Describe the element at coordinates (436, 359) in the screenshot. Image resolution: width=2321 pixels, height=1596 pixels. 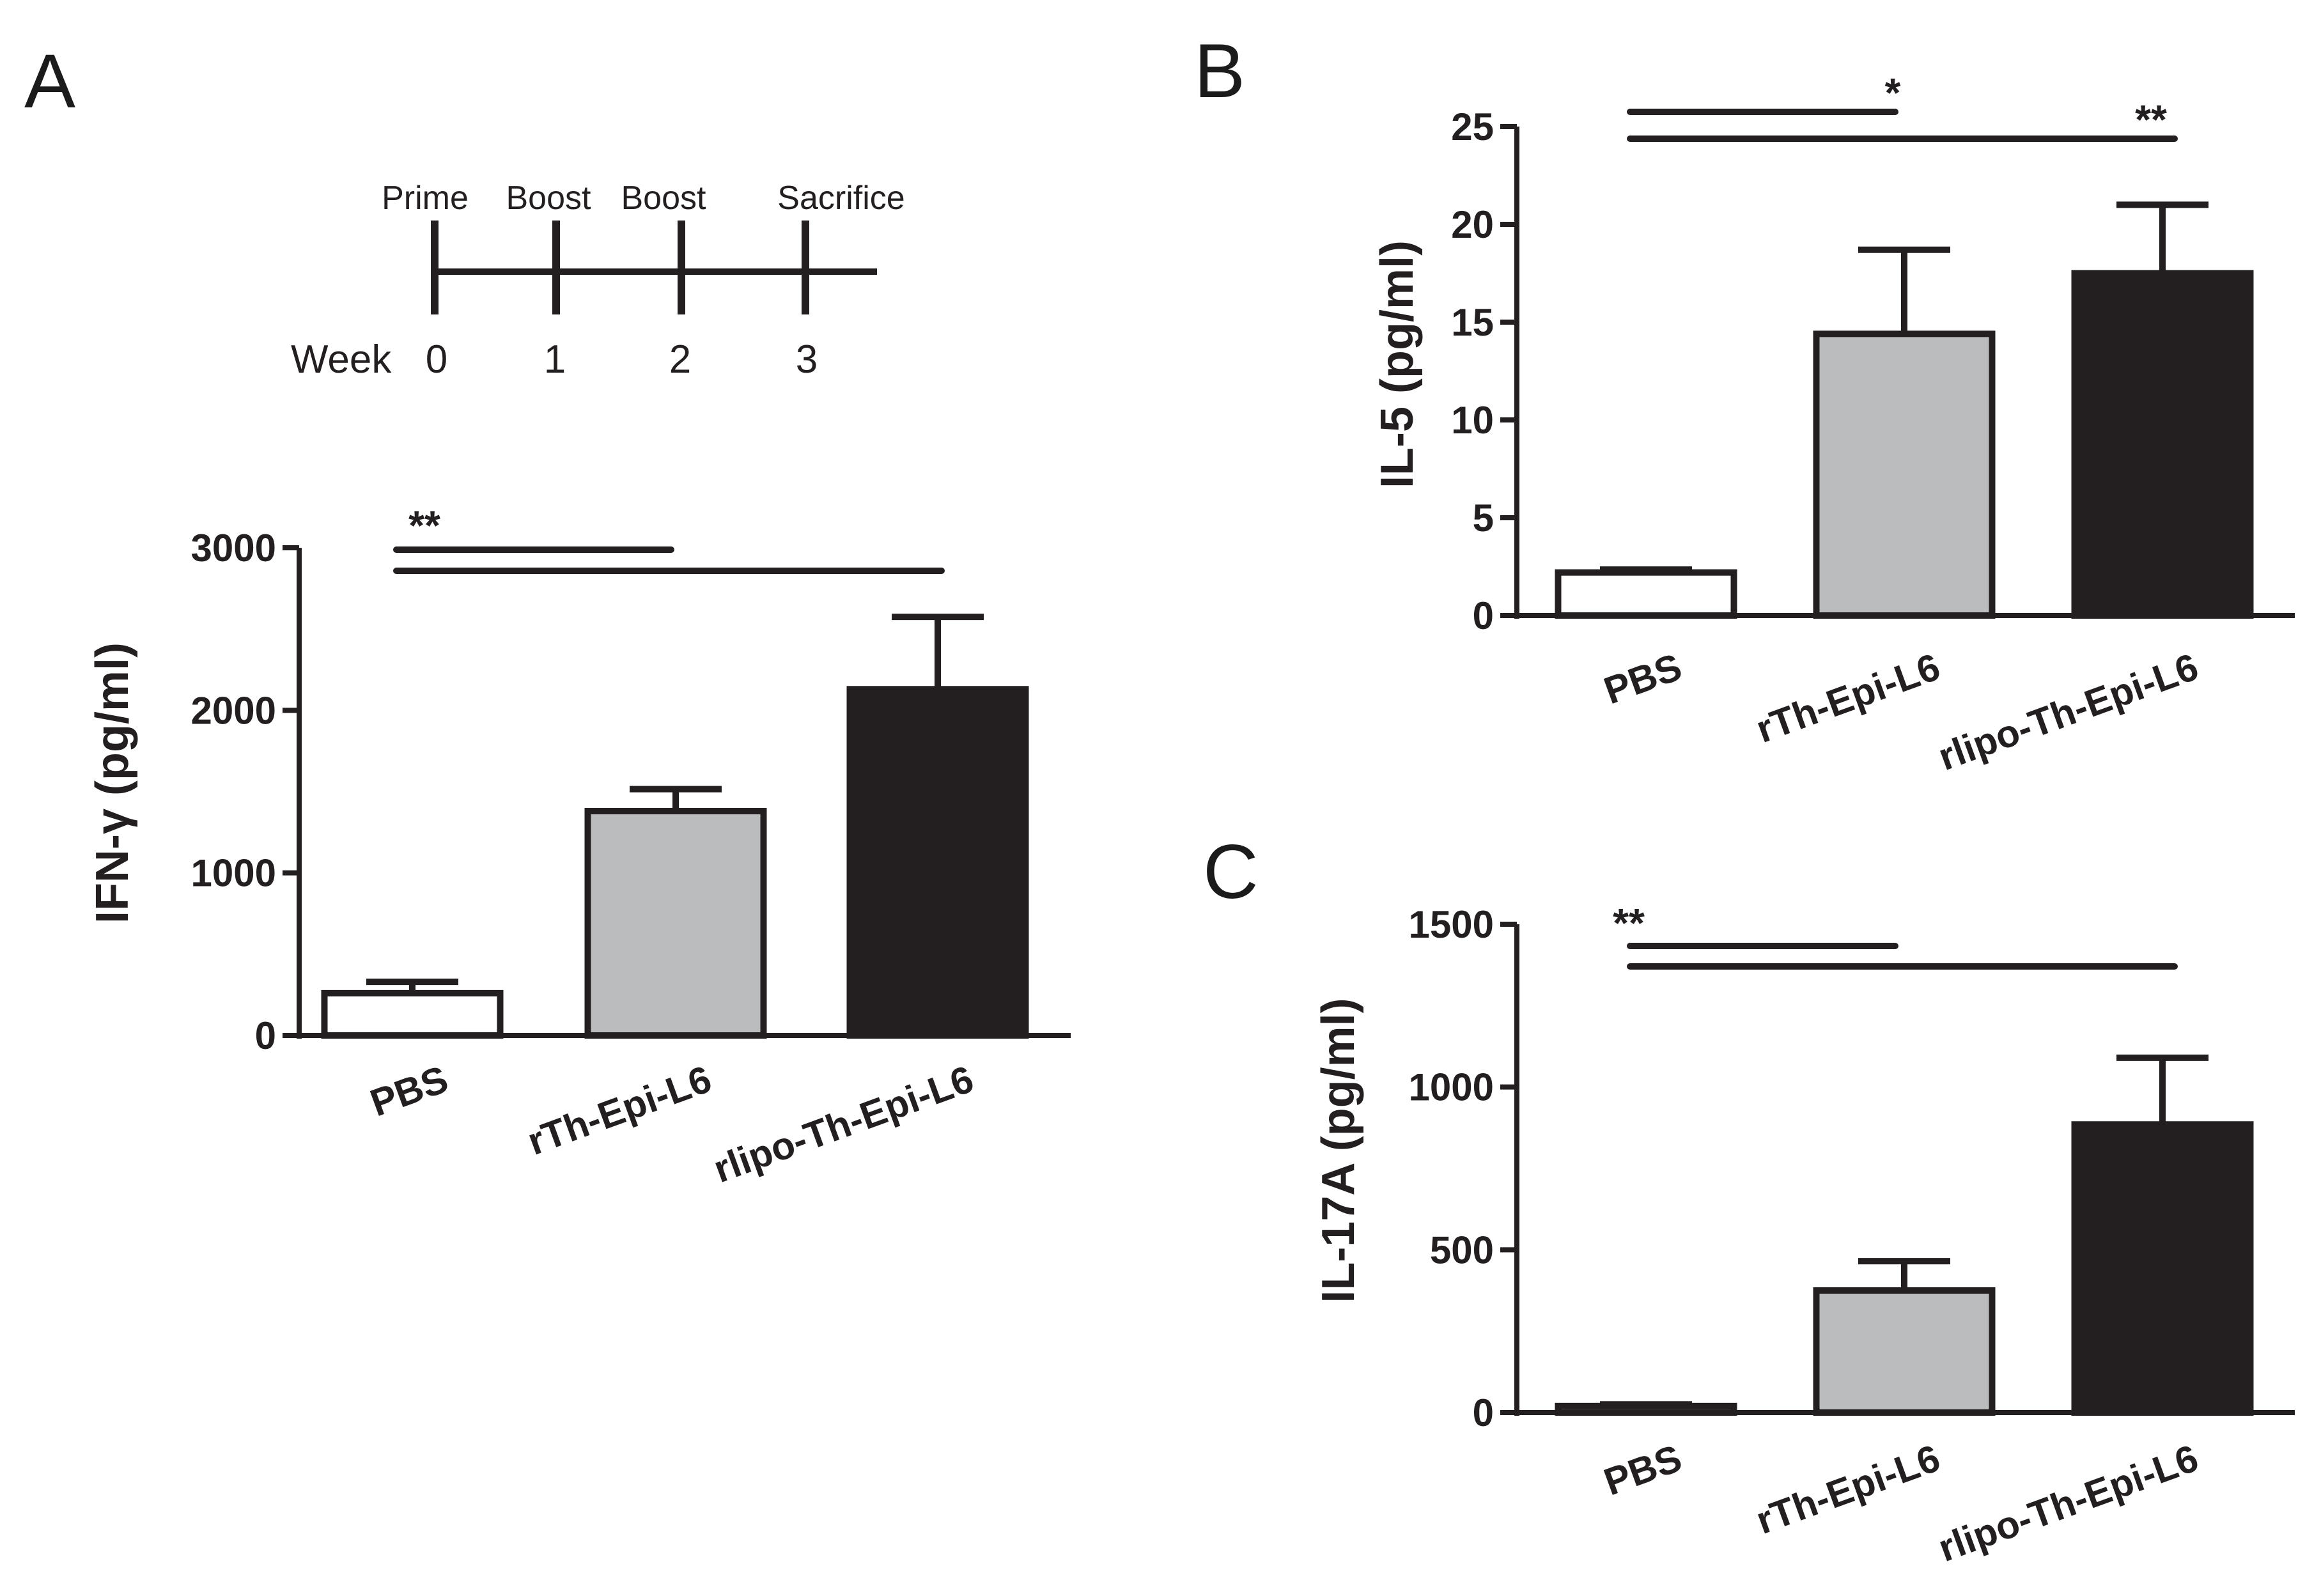
I see `timeline-week-number: 0` at that location.